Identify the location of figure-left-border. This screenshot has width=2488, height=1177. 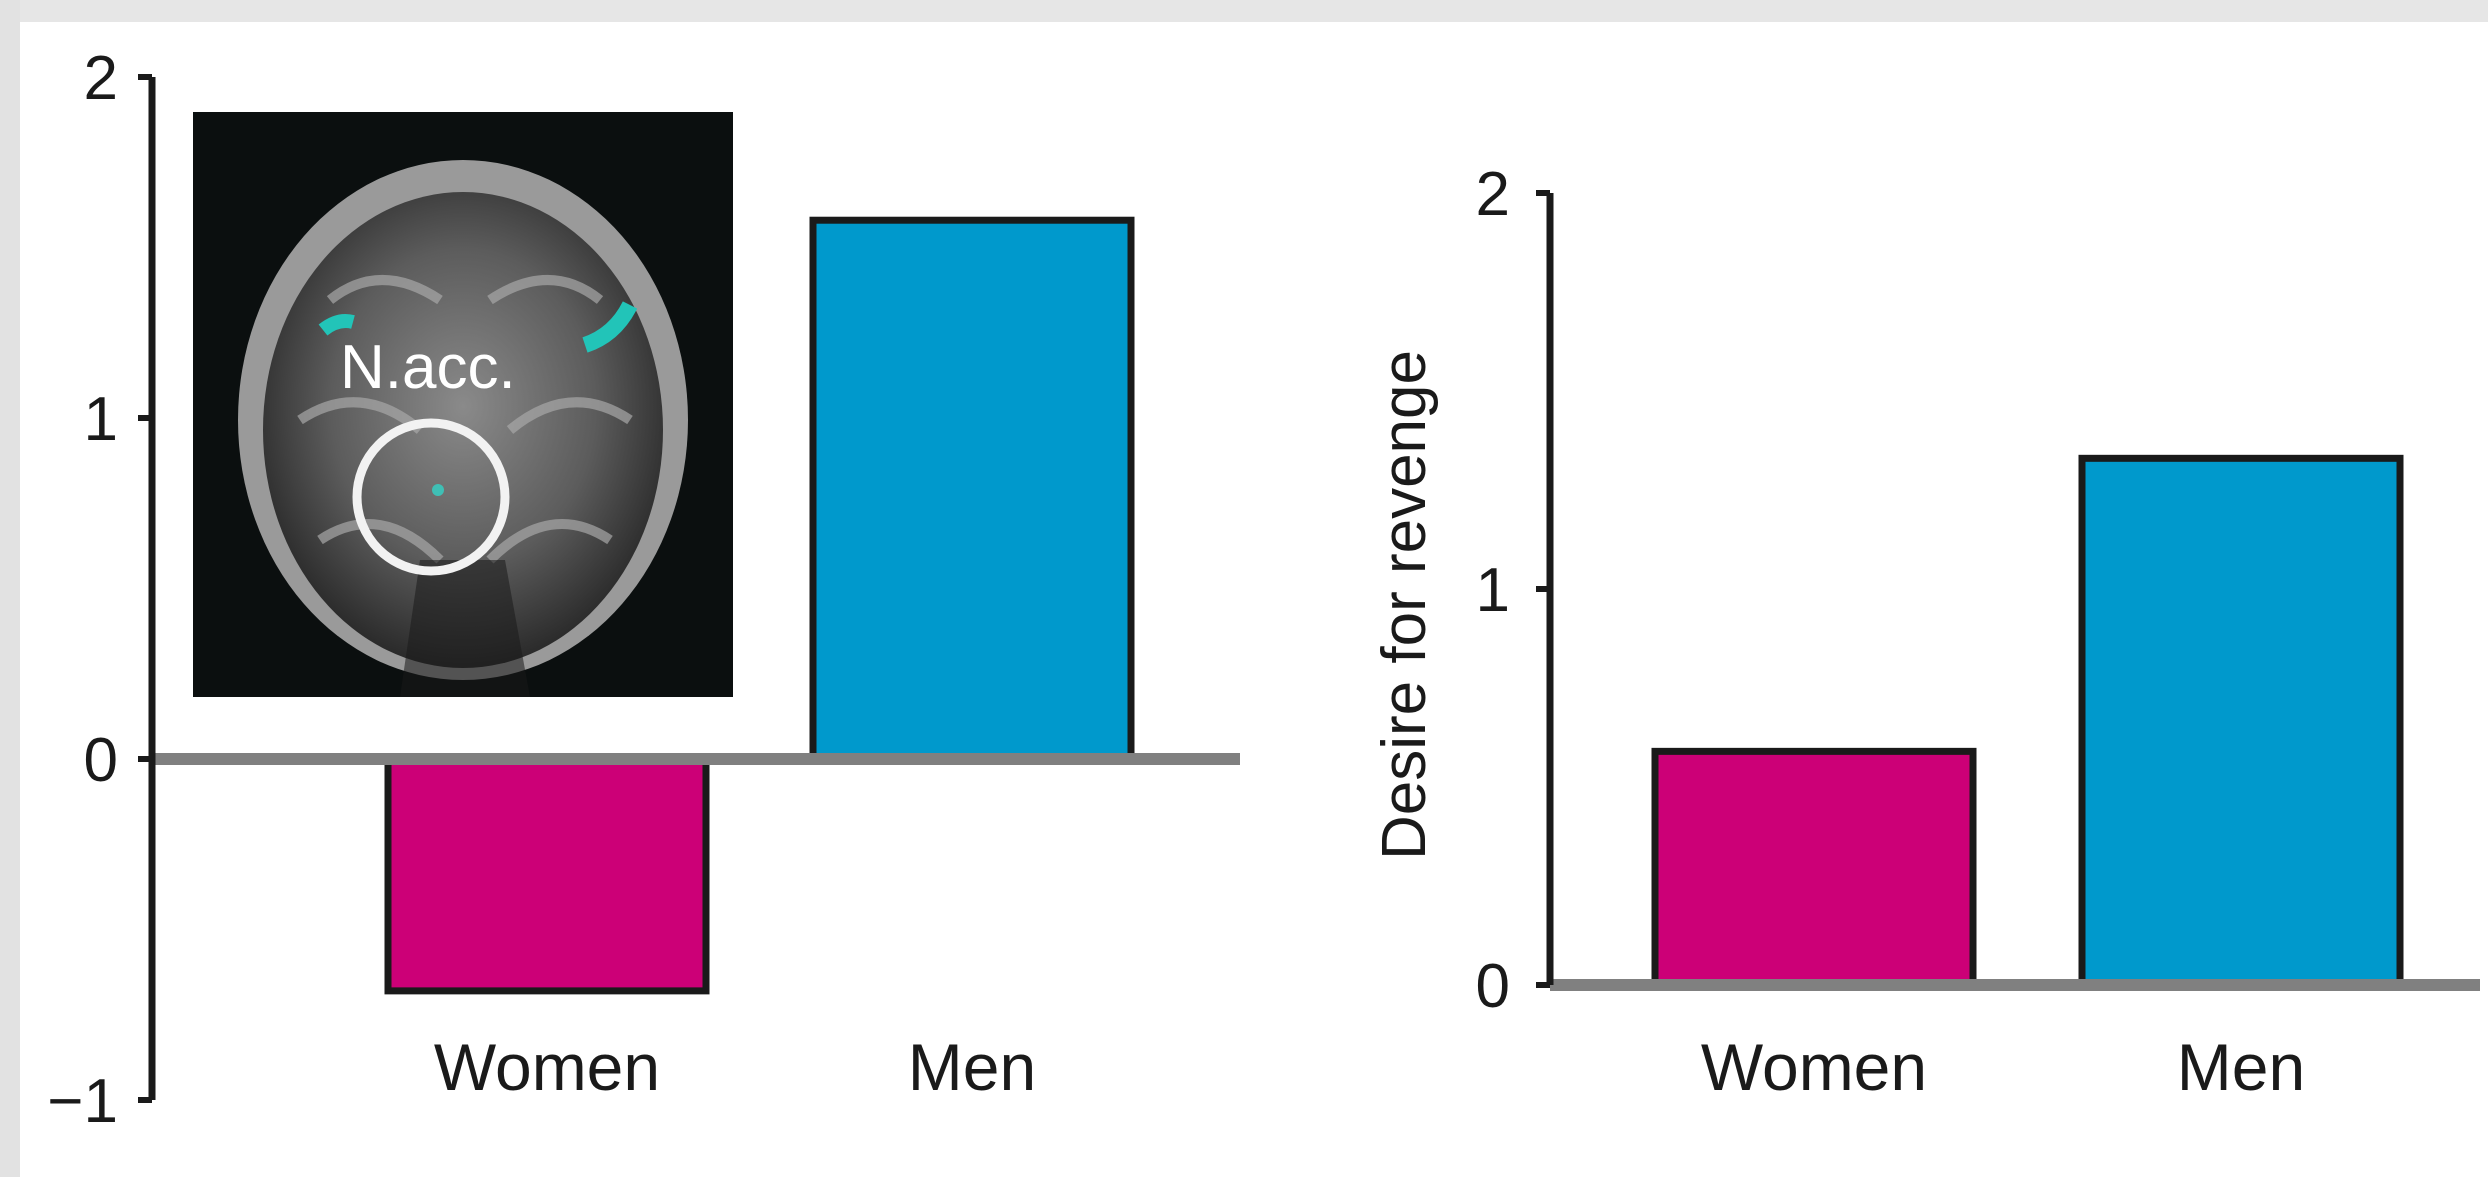
(10, 588).